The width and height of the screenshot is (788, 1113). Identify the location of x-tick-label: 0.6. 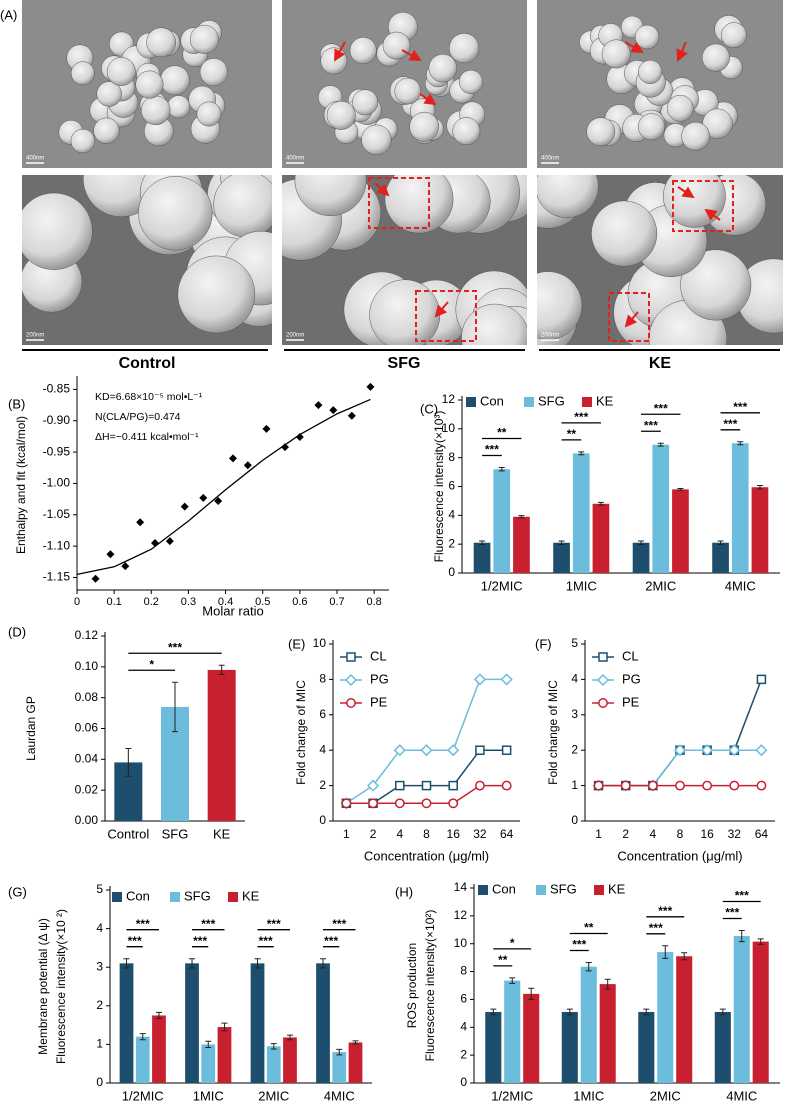
(299, 602).